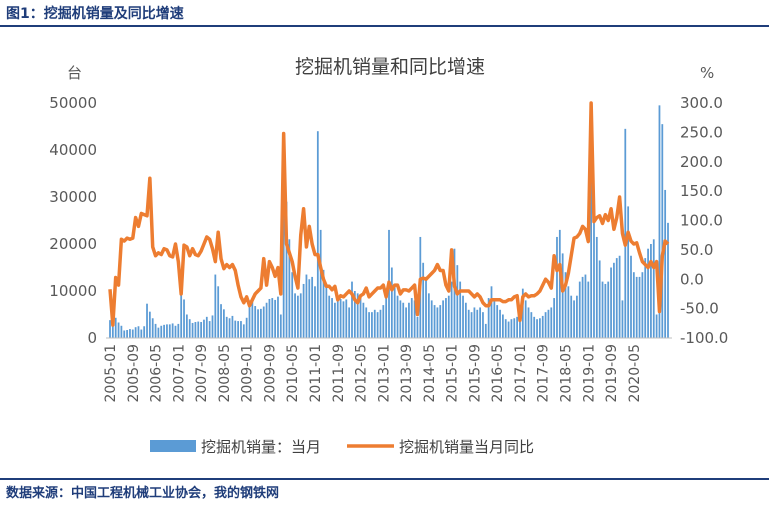 The image size is (769, 506). Describe the element at coordinates (699, 309) in the screenshot. I see `right-tick-label: -50.0` at that location.